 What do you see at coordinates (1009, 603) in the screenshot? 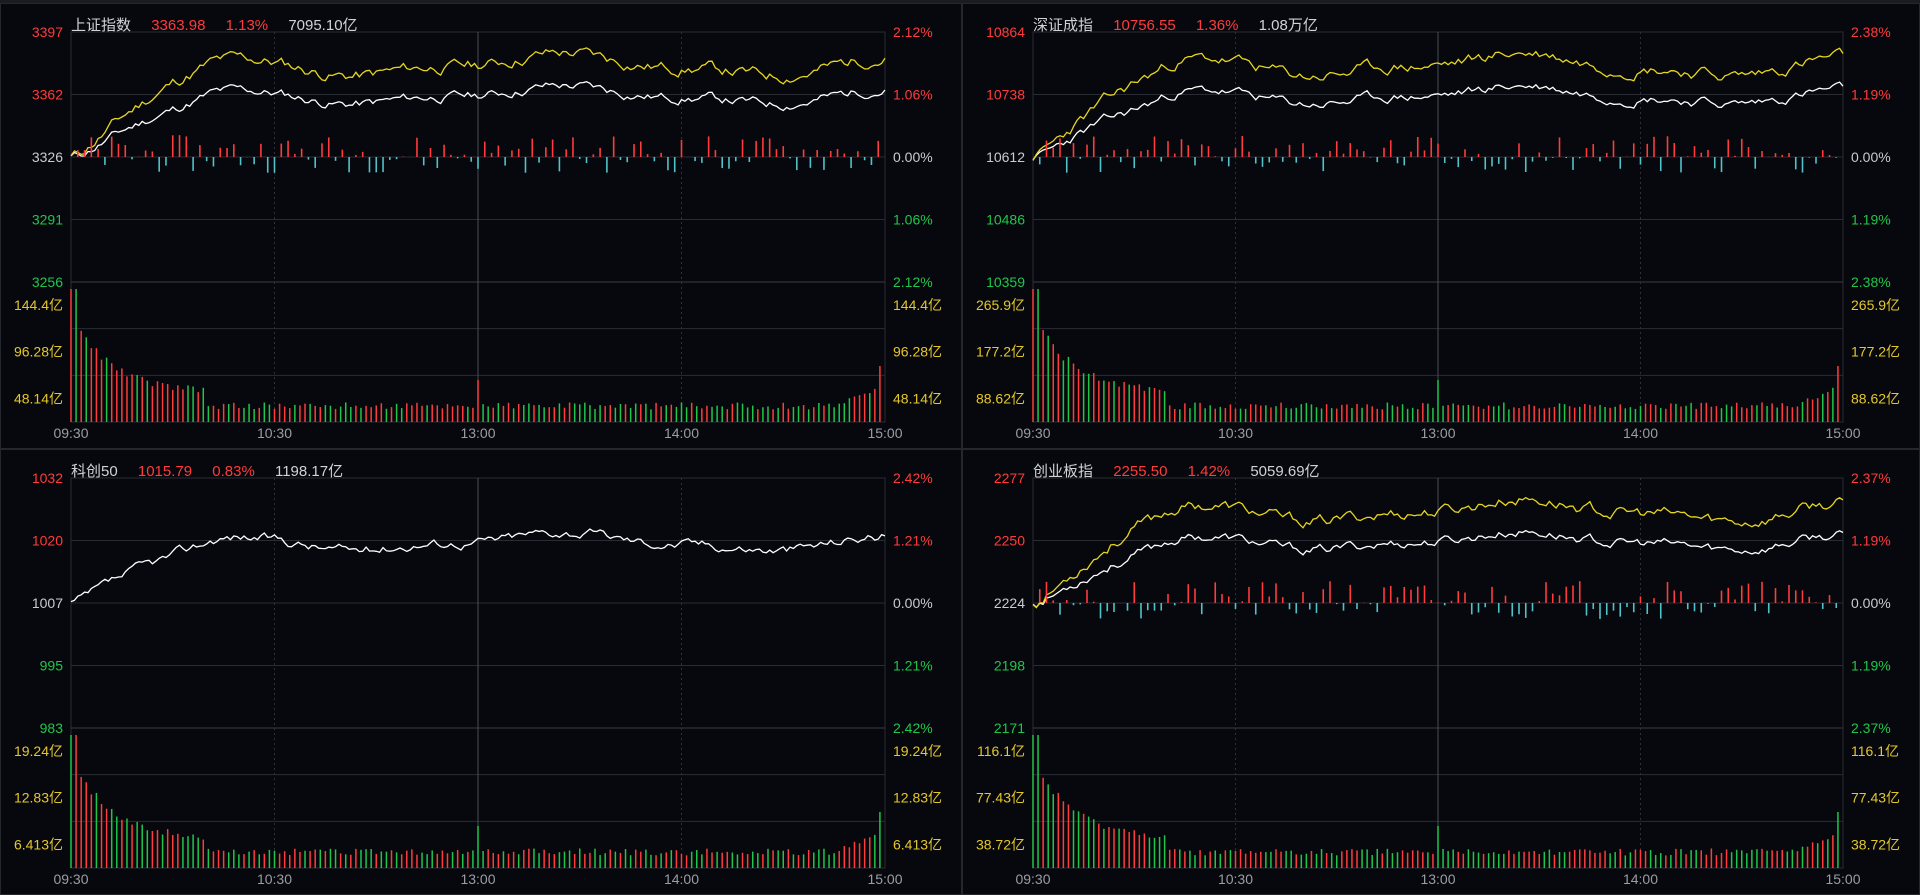
I see `price-axis-label: 2224` at bounding box center [1009, 603].